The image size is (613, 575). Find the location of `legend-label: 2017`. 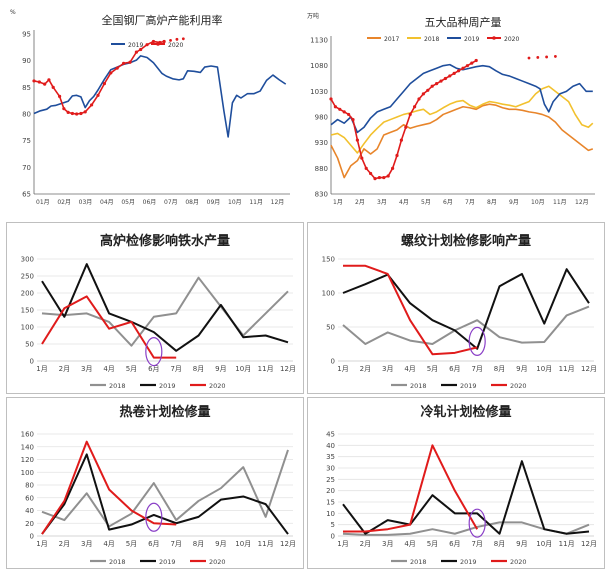

legend-label: 2017 is located at coordinates (391, 39).